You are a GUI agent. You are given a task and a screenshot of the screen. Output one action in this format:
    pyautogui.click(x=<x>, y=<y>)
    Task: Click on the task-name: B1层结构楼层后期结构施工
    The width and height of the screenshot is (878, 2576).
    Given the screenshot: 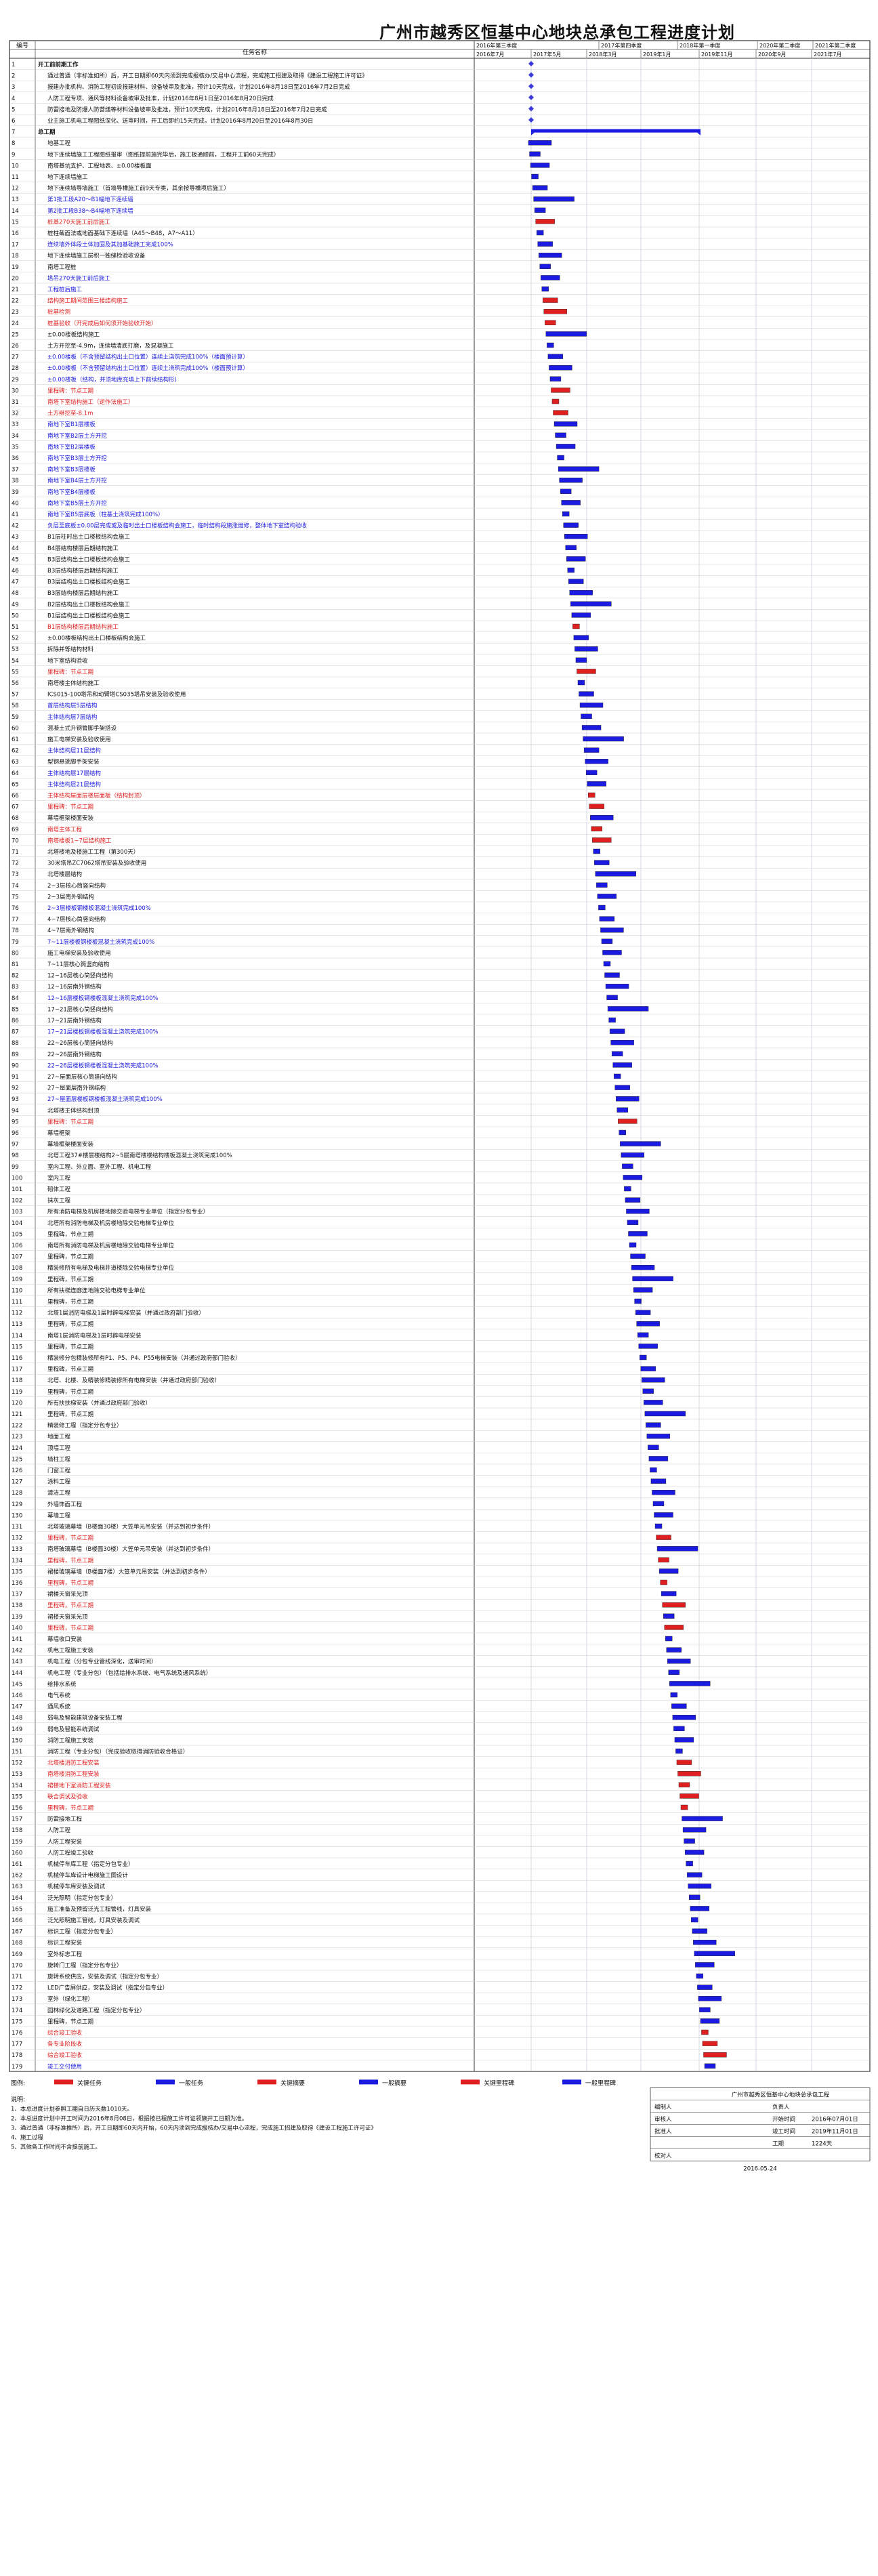 What is the action you would take?
    pyautogui.click(x=83, y=627)
    